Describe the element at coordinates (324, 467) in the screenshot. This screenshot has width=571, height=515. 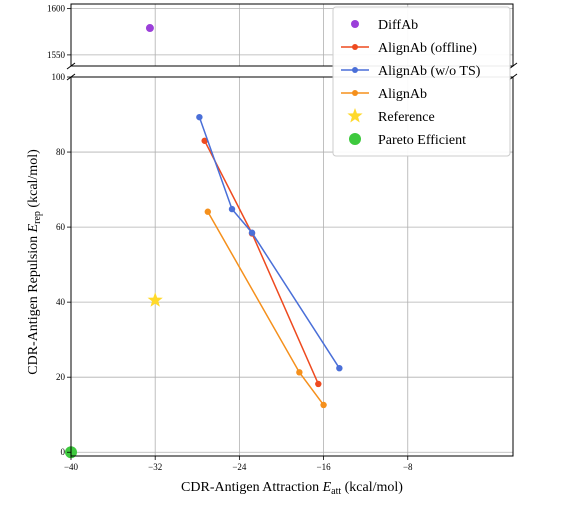
I see `x-tick-label: −16` at that location.